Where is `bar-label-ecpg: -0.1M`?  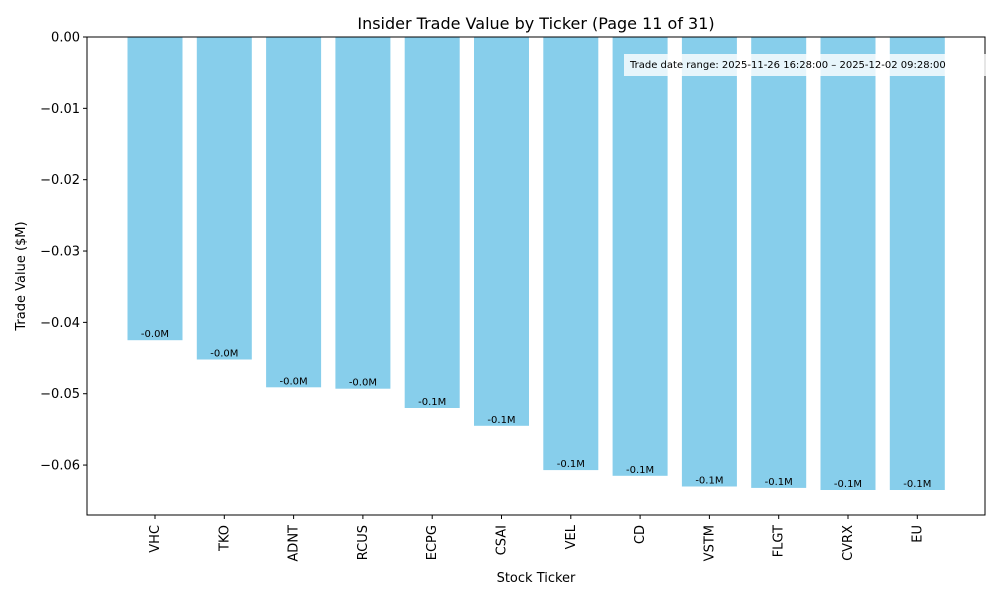 bar-label-ecpg: -0.1M is located at coordinates (432, 402).